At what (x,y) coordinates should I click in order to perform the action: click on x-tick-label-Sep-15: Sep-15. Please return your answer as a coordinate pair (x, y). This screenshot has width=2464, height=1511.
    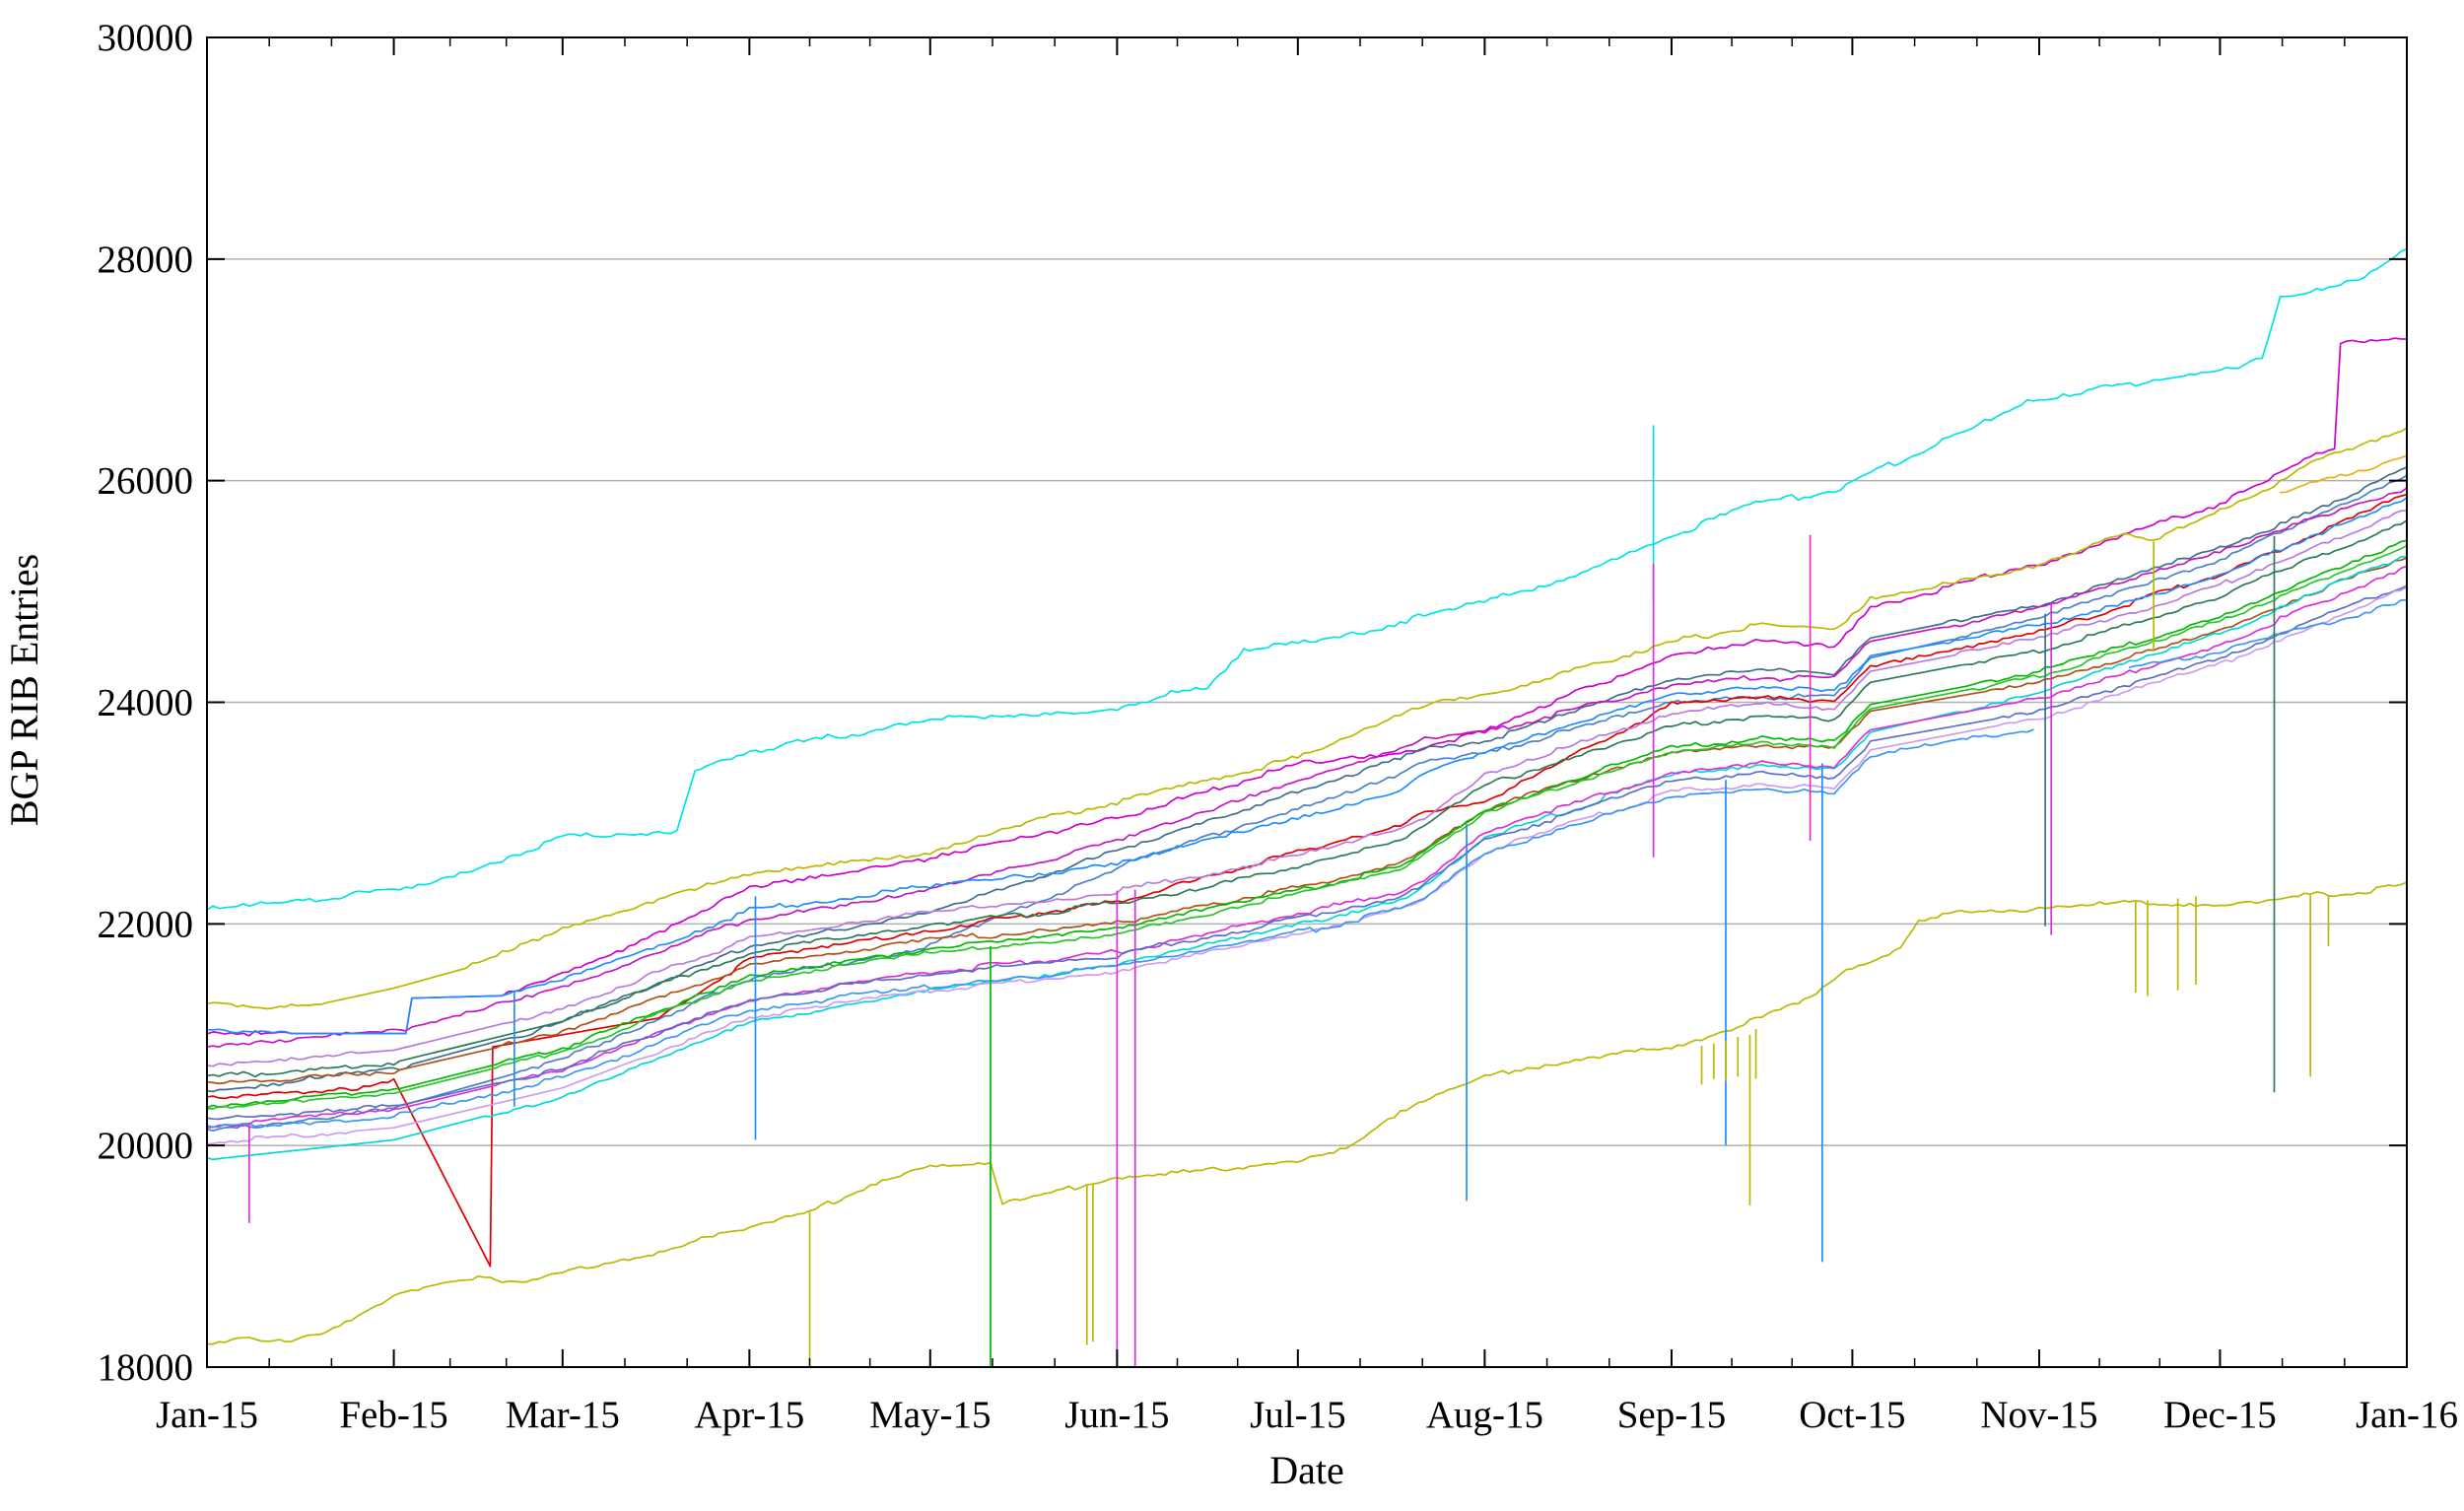
    Looking at the image, I should click on (1672, 1415).